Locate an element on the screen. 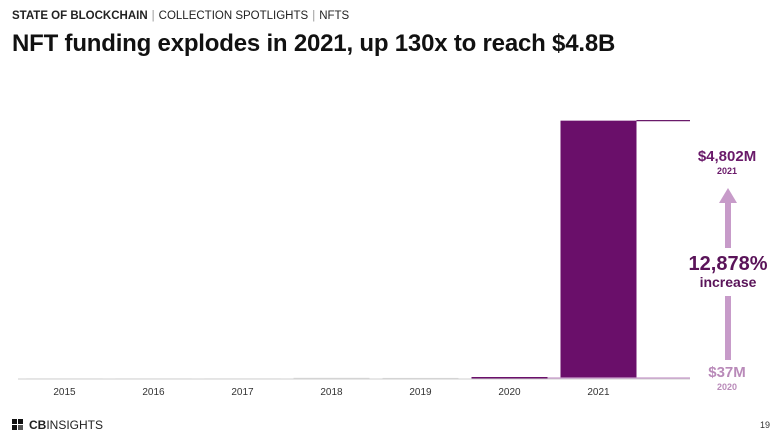 The image size is (780, 440). x-tick-label-2018: 2018 is located at coordinates (331, 392).